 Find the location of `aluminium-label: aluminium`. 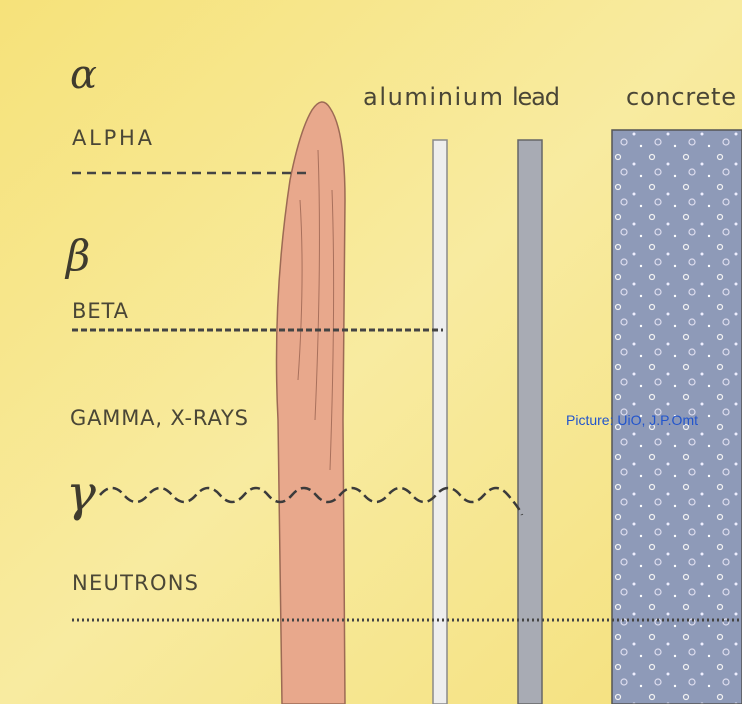

aluminium-label: aluminium is located at coordinates (433, 97).